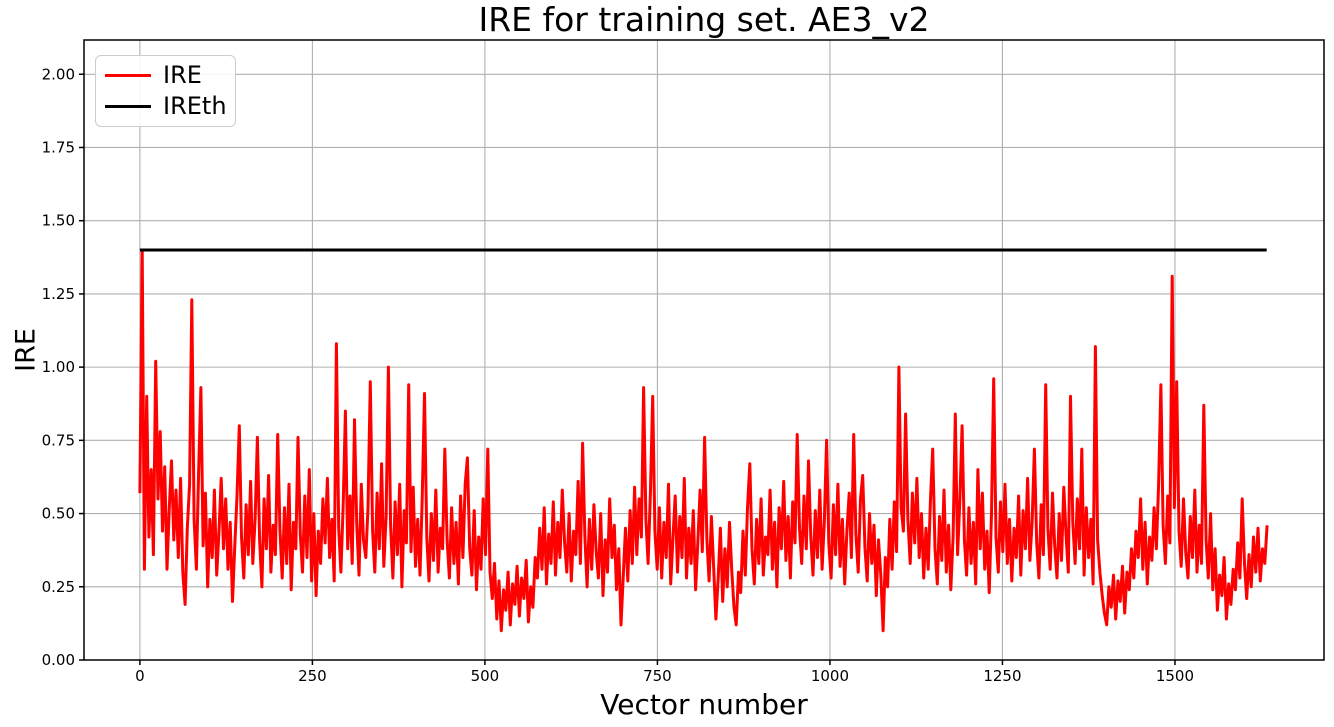  Describe the element at coordinates (657, 676) in the screenshot. I see `x-tick-label: 750` at that location.